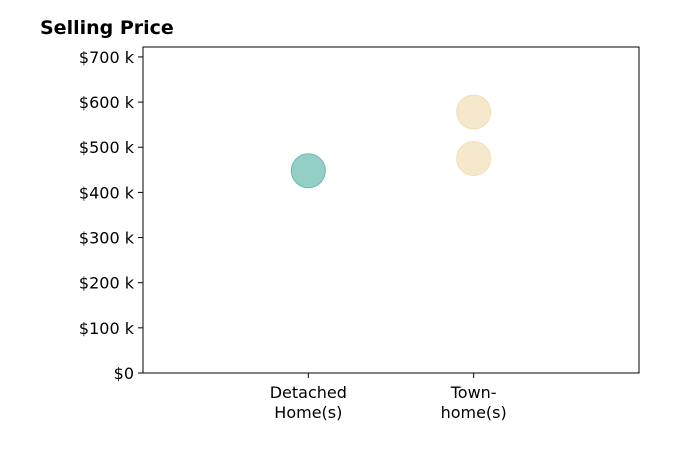  Describe the element at coordinates (107, 283) in the screenshot. I see `y-tick-label: $200 k` at that location.